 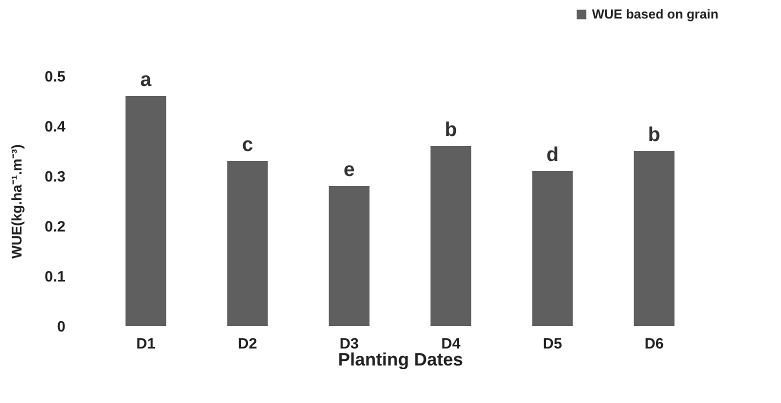 What do you see at coordinates (654, 344) in the screenshot?
I see `x-tick-label: D6` at bounding box center [654, 344].